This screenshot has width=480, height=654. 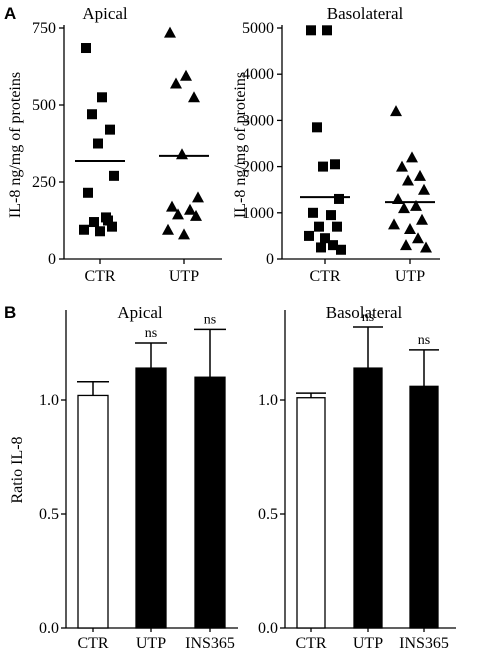 I want to click on y-tick-label: 5000, so click(x=258, y=28).